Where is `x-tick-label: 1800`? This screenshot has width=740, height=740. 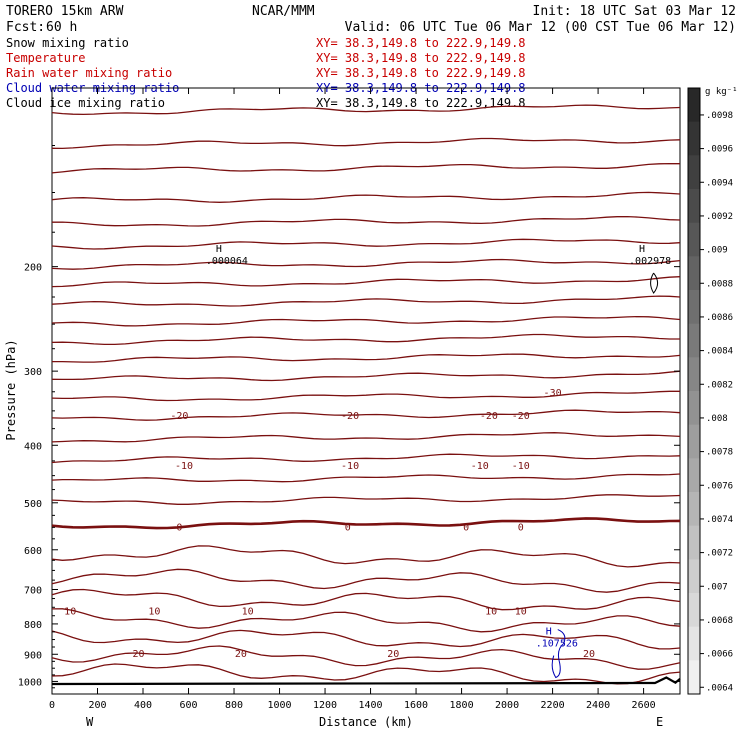 x-tick-label: 1800 is located at coordinates (462, 705).